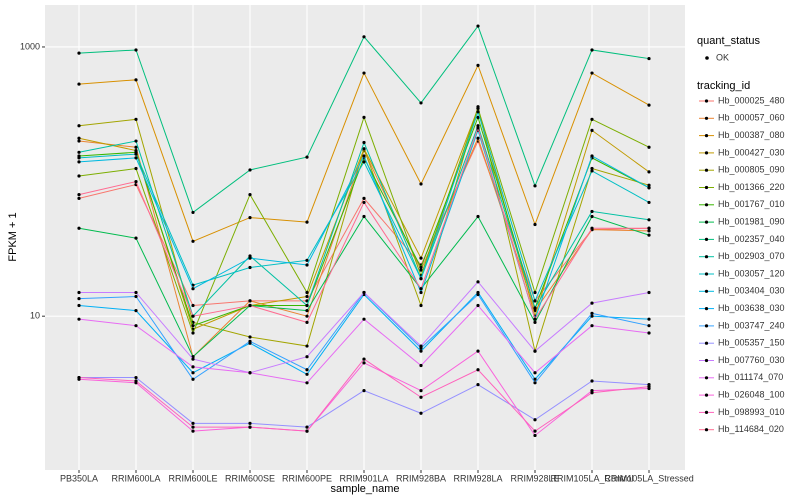 Image resolution: width=800 pixels, height=500 pixels. I want to click on x-tick-label: RRIM105LA_Control, so click(591, 478).